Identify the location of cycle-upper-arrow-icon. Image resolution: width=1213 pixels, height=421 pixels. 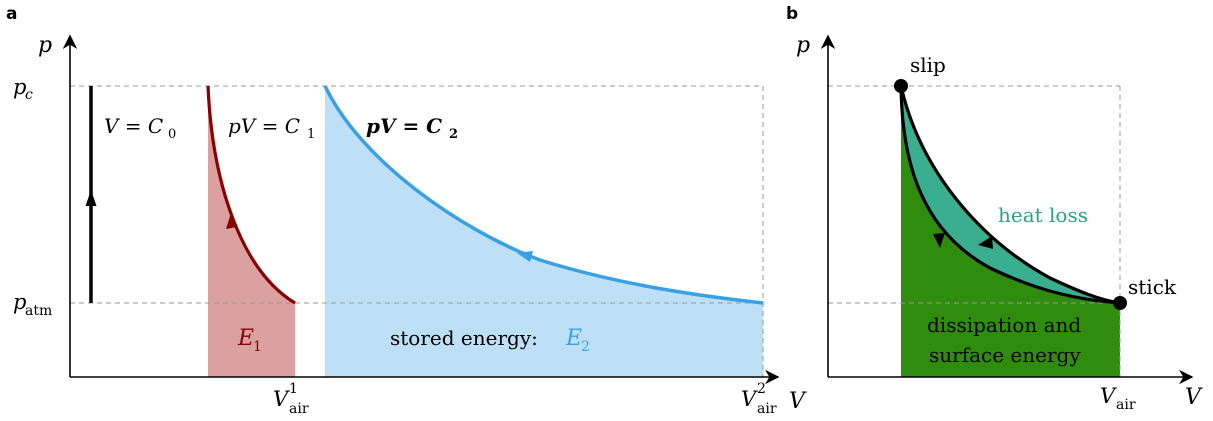
(985, 242).